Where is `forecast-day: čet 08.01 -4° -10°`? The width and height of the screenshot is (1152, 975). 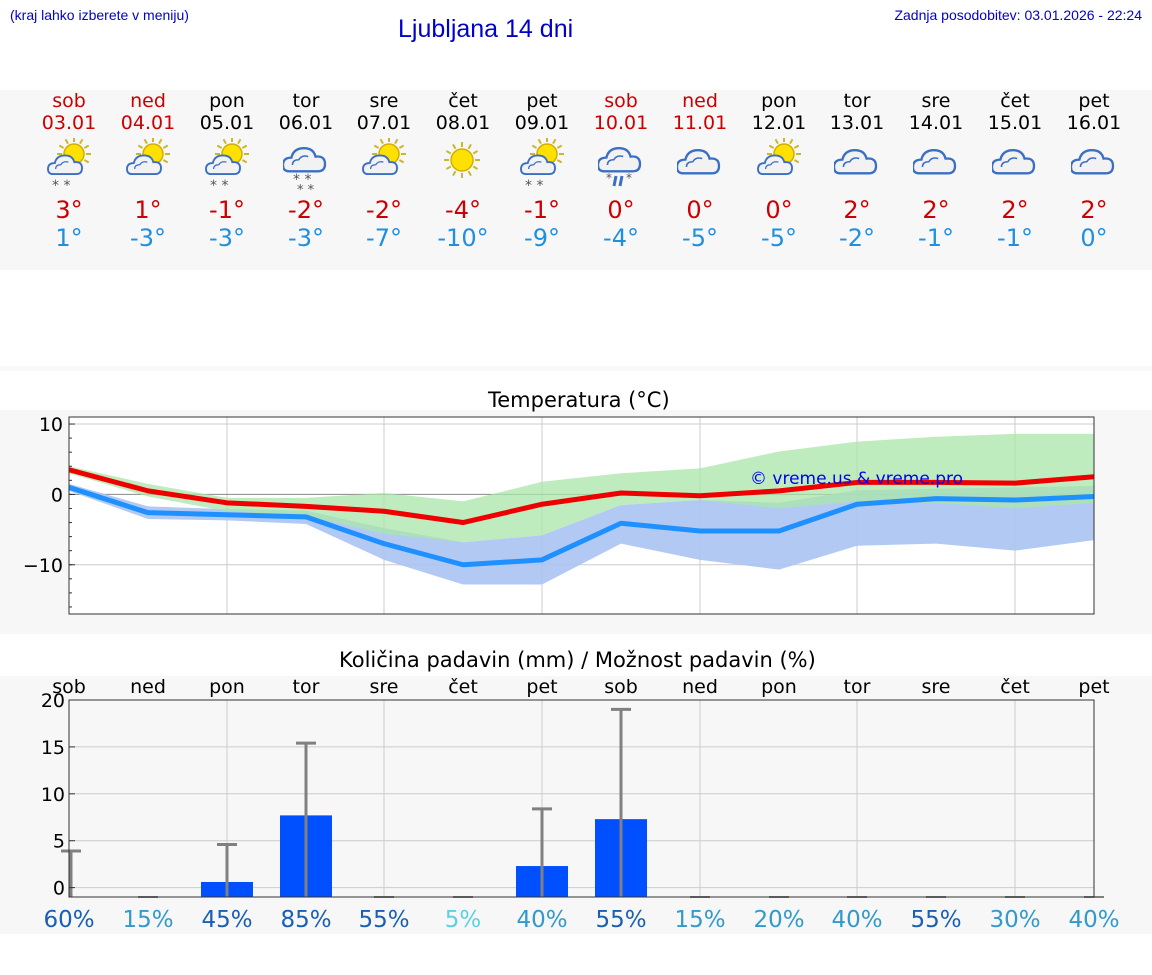
forecast-day: čet 08.01 -4° -10° is located at coordinates (463, 171).